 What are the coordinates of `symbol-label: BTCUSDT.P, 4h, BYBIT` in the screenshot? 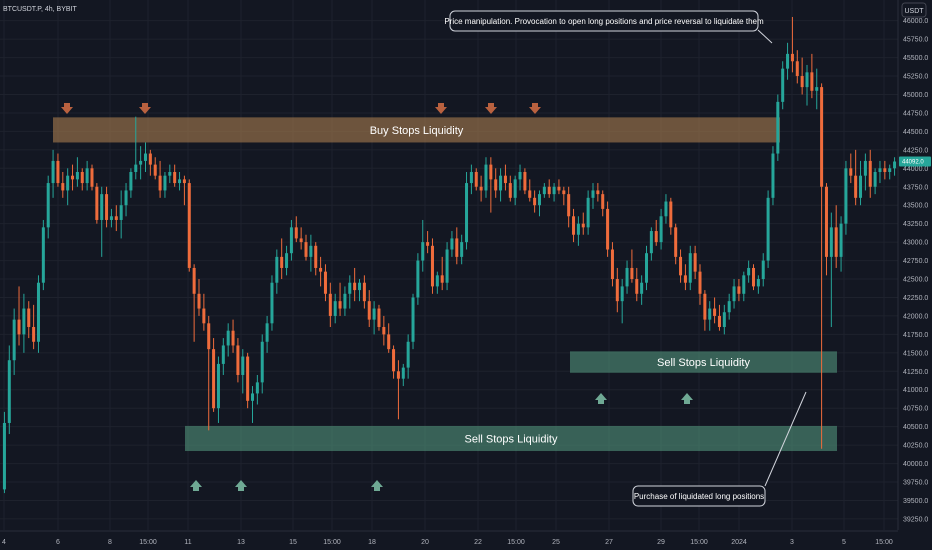 It's located at (40, 9).